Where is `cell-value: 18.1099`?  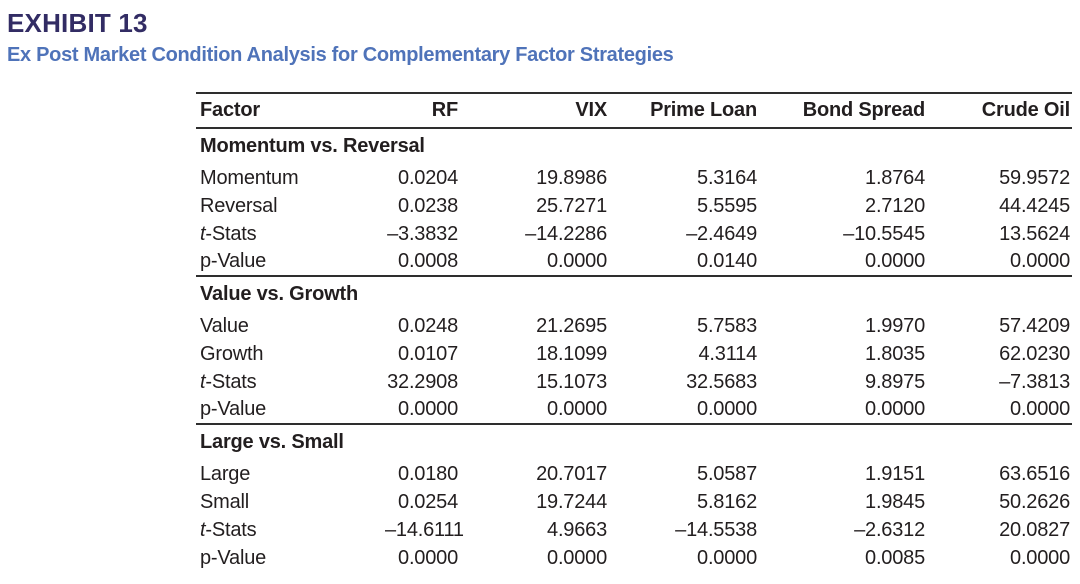 cell-value: 18.1099 is located at coordinates (571, 353).